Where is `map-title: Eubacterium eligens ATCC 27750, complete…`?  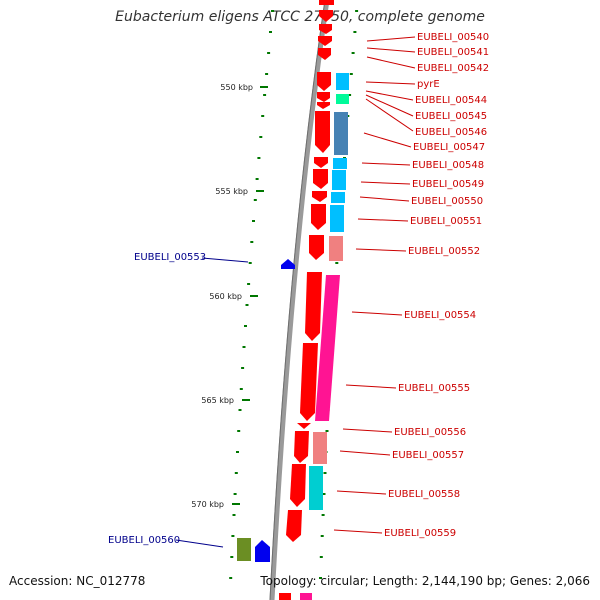 map-title: Eubacterium eligens ATCC 27750, complete… is located at coordinates (300, 17).